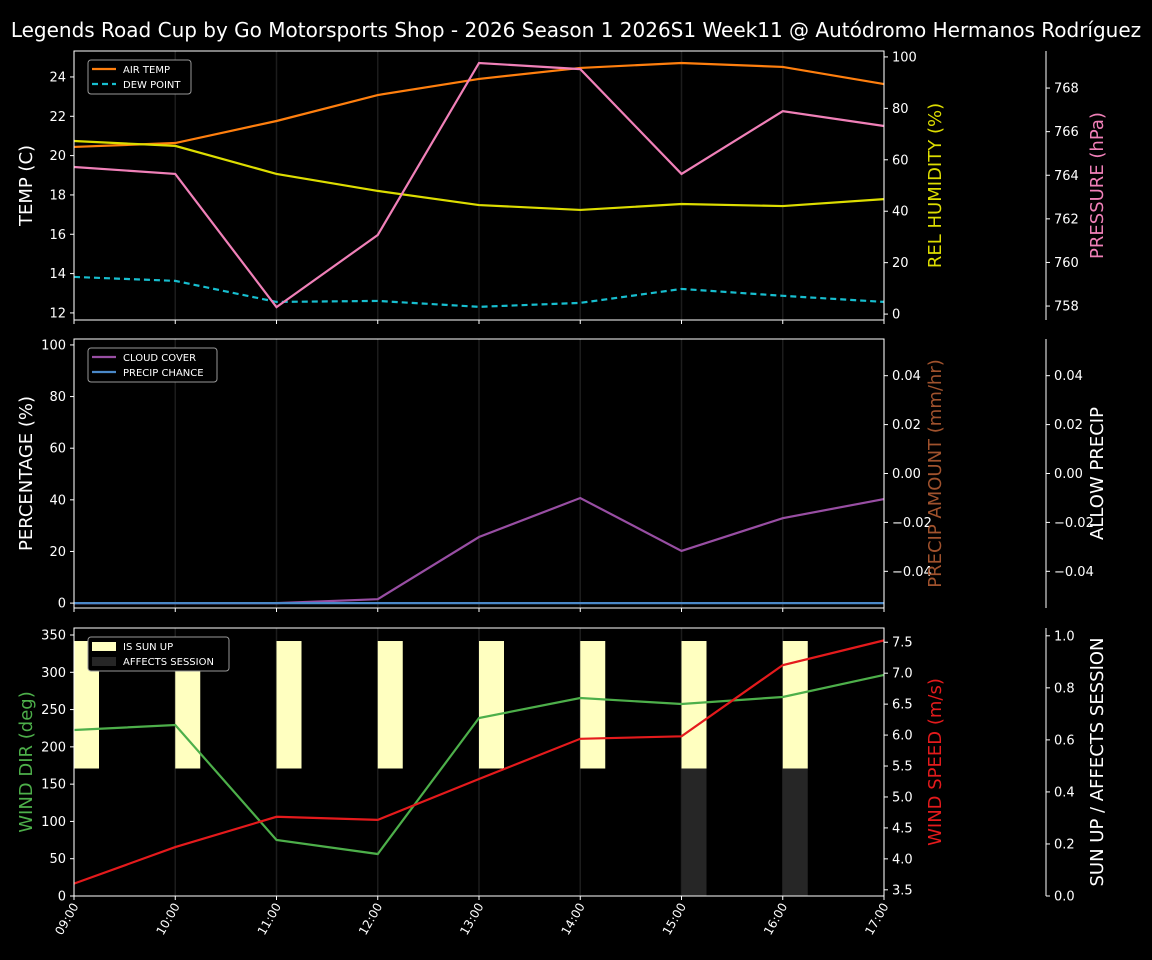  Describe the element at coordinates (902, 736) in the screenshot. I see `tick-label: 6.0` at that location.